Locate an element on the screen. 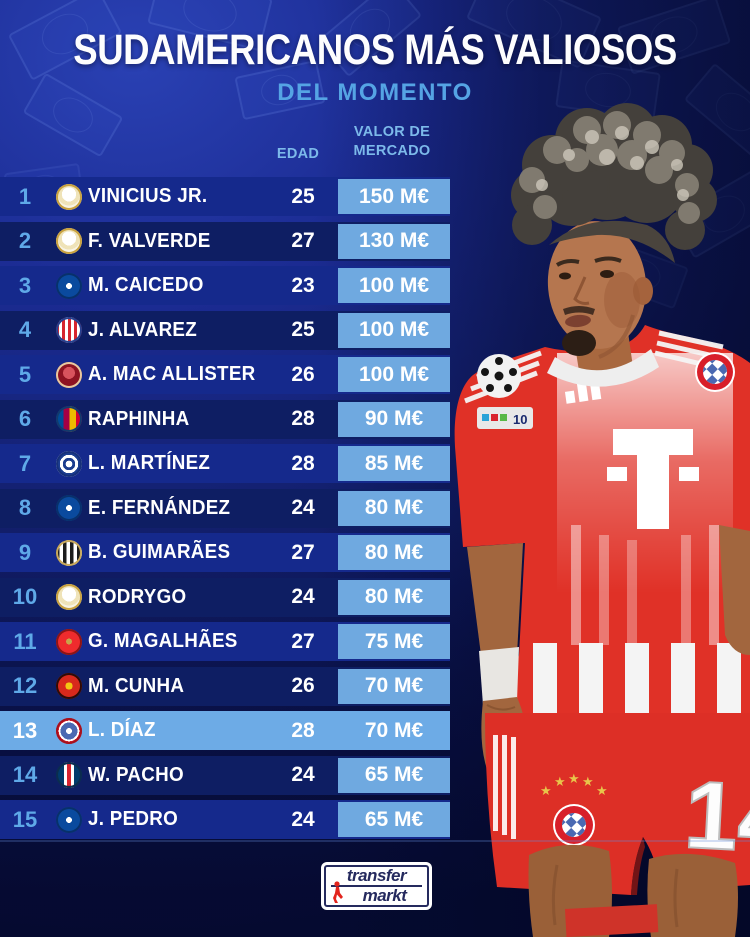  club-badge-psg is located at coordinates (69, 775).